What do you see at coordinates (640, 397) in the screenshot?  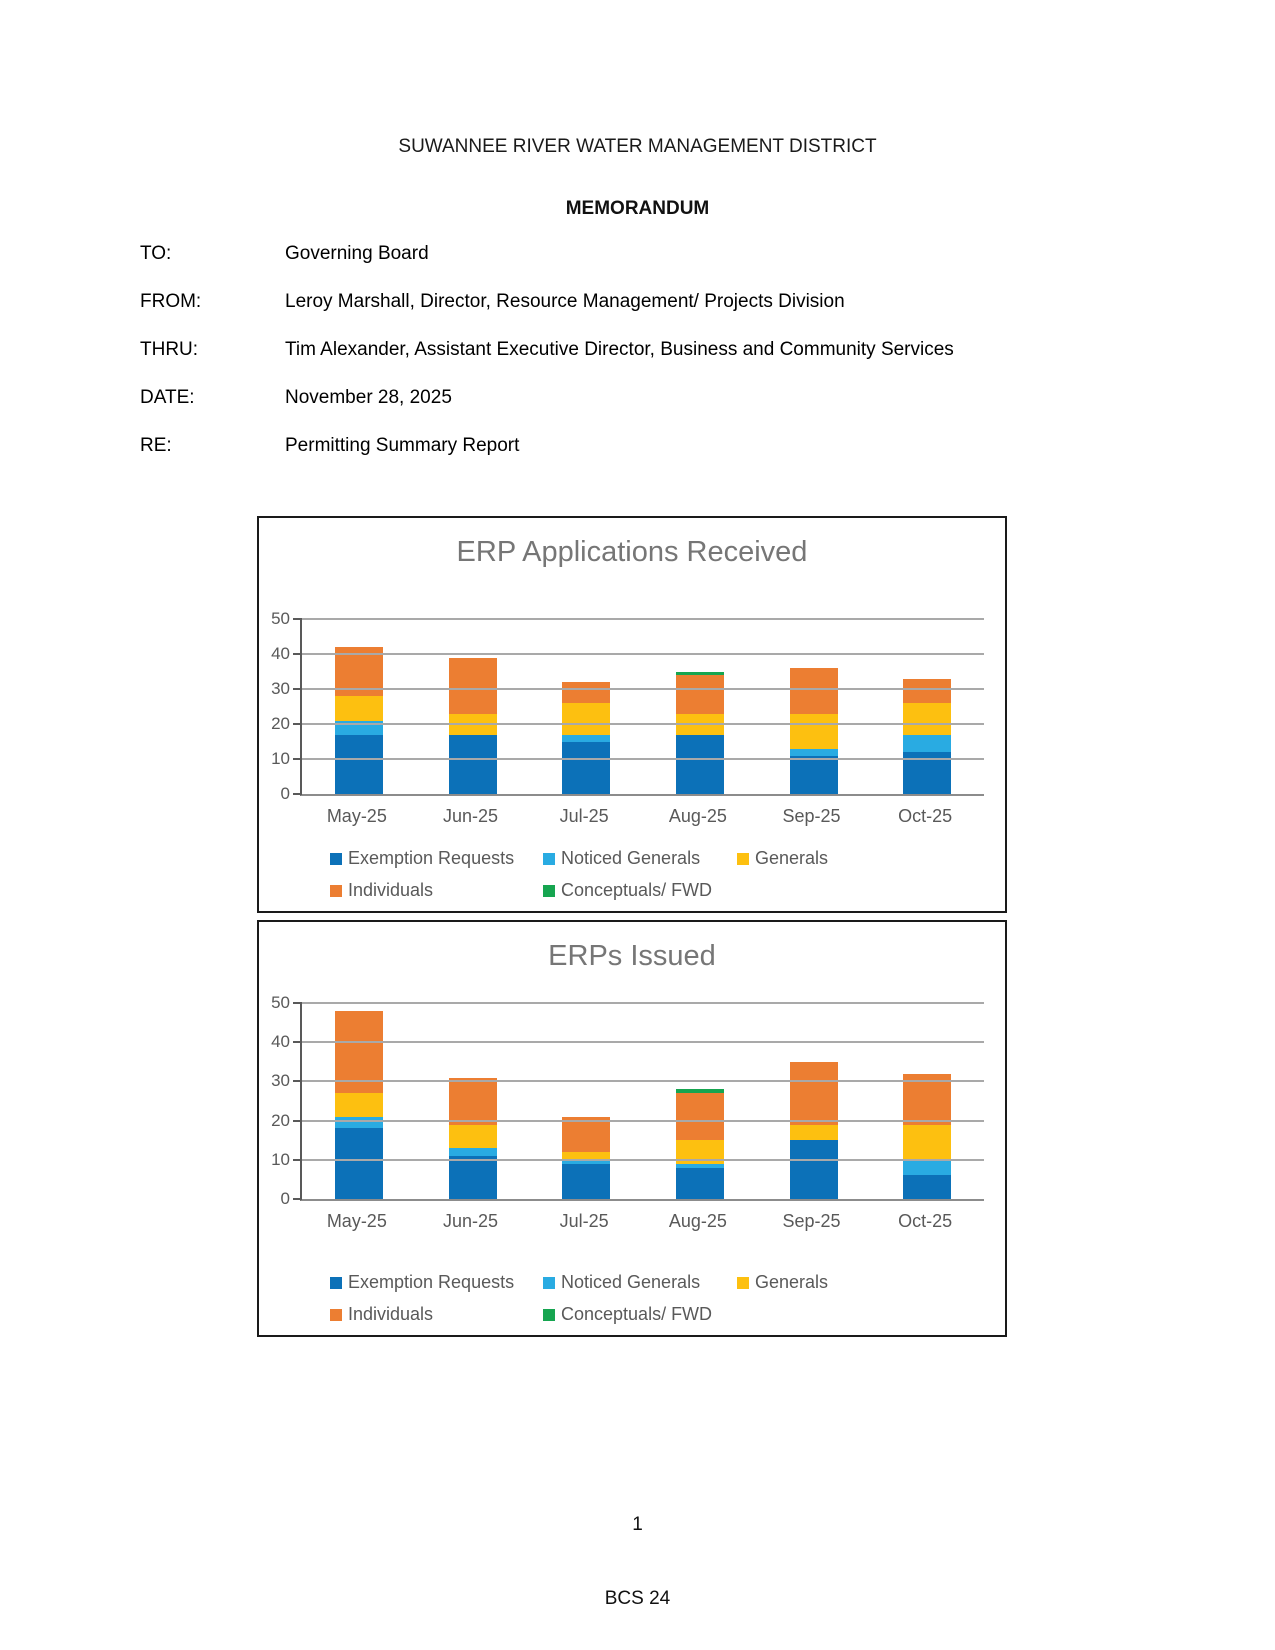 I see `meta-row-date: DATE: November 28, 2025` at bounding box center [640, 397].